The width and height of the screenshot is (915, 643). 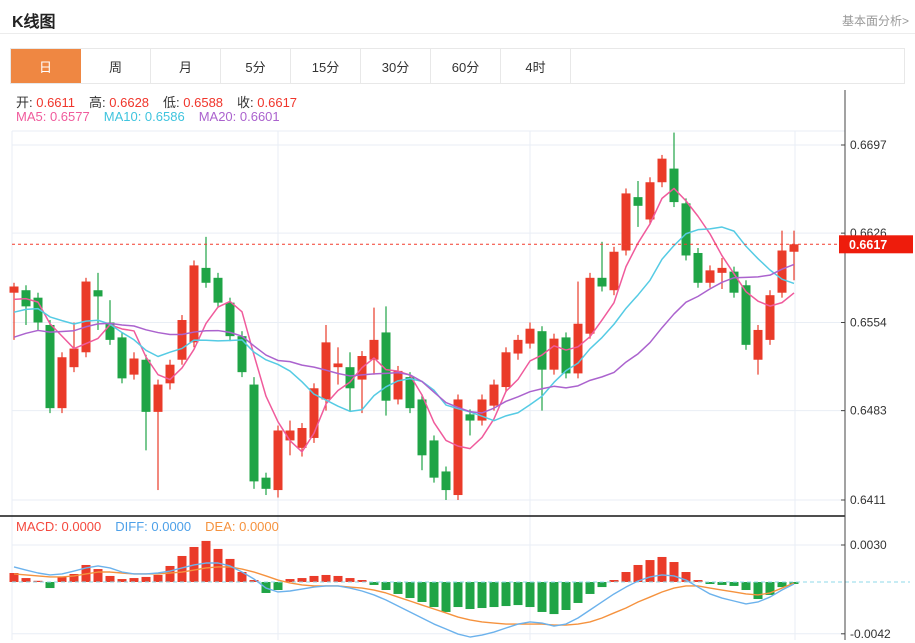 What do you see at coordinates (34, 22) in the screenshot?
I see `page-title: K线图` at bounding box center [34, 22].